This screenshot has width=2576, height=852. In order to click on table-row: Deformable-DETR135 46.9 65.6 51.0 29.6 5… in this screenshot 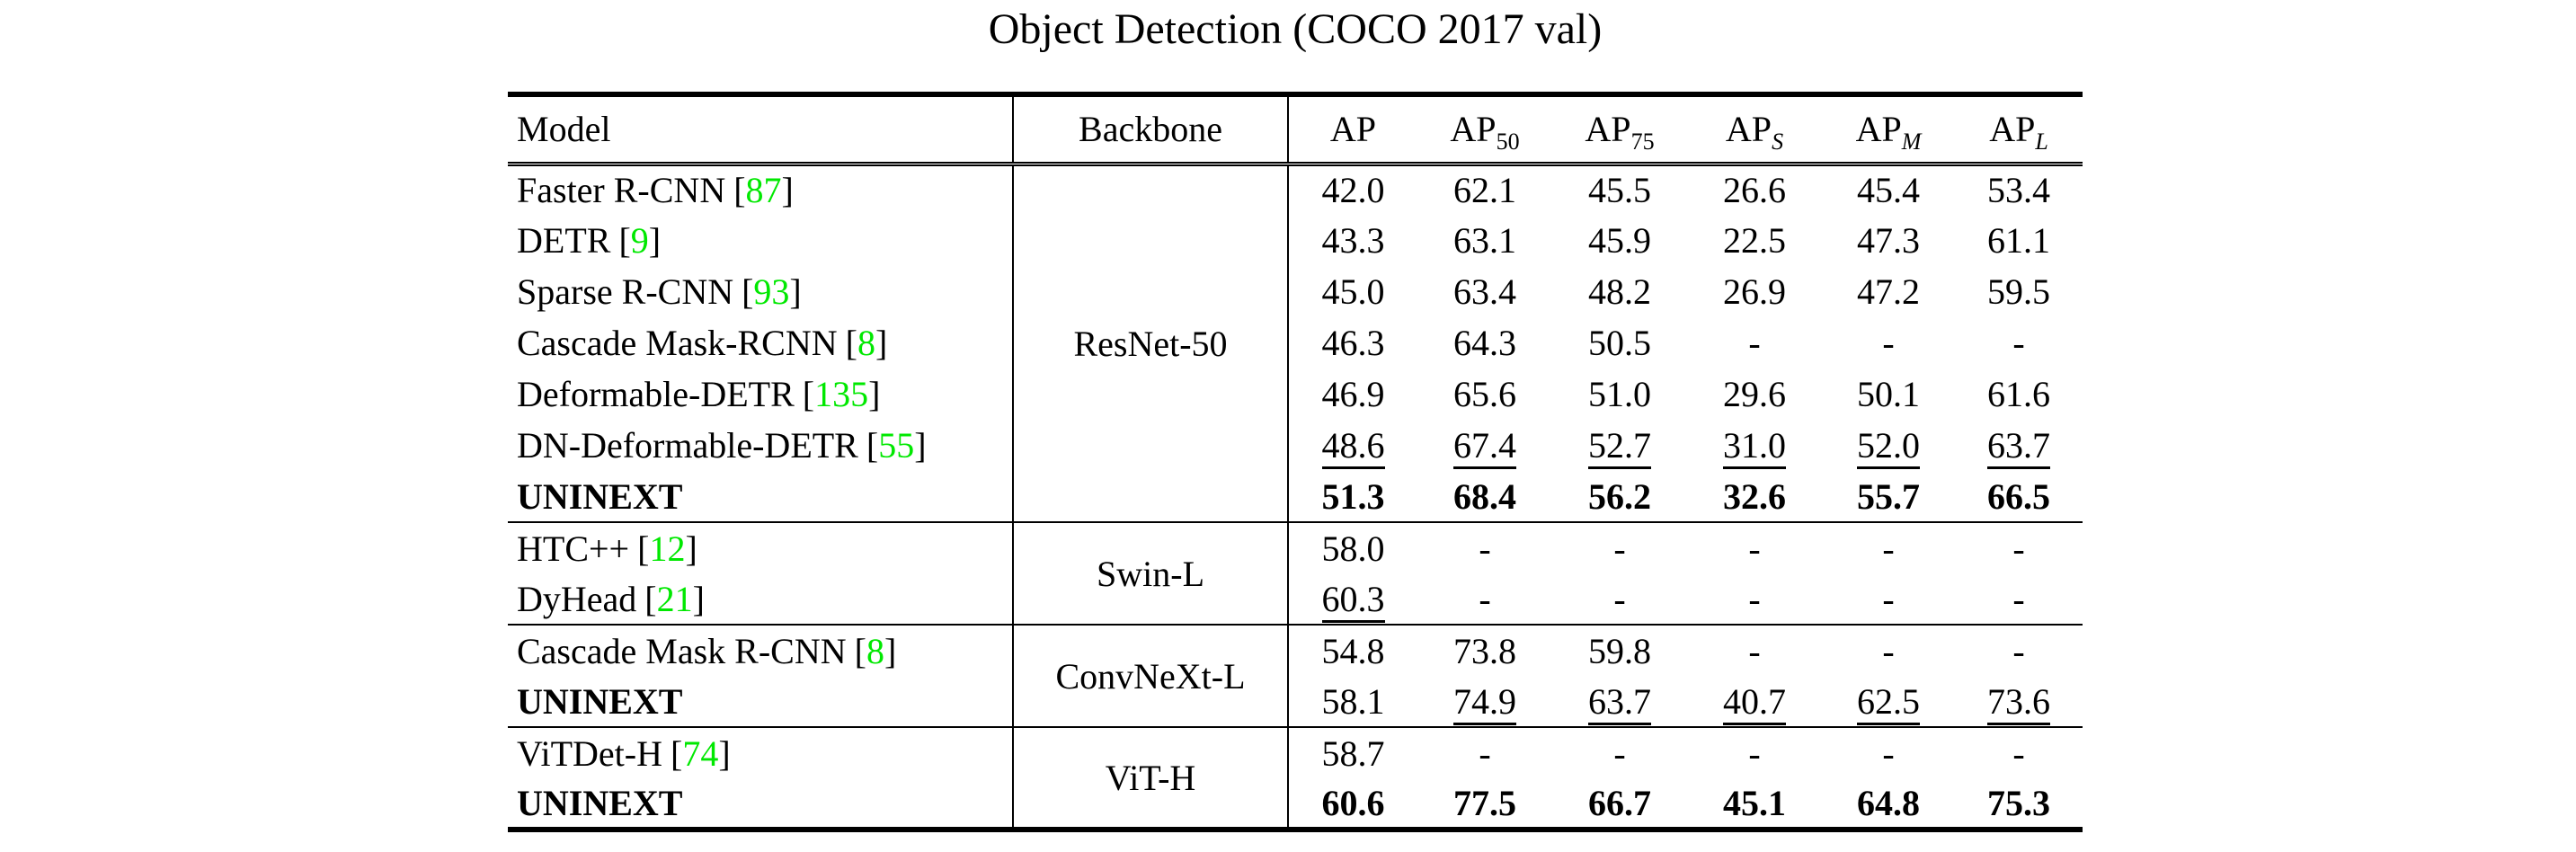, I will do `click(1295, 394)`.